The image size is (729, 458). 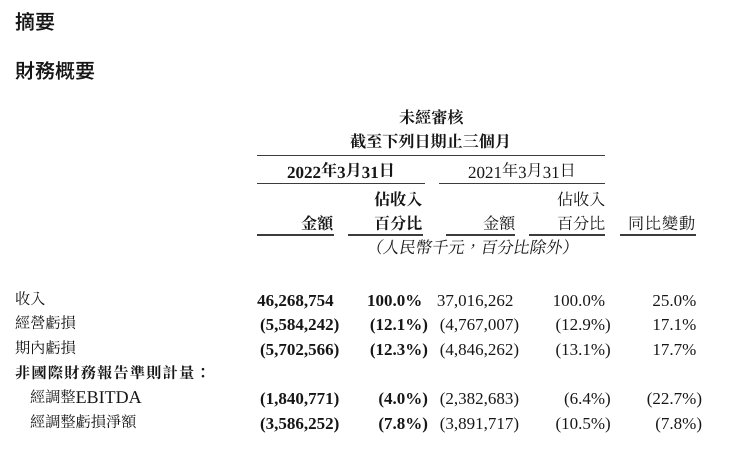 I want to click on row-label-text: 期內虧損, so click(x=45, y=348).